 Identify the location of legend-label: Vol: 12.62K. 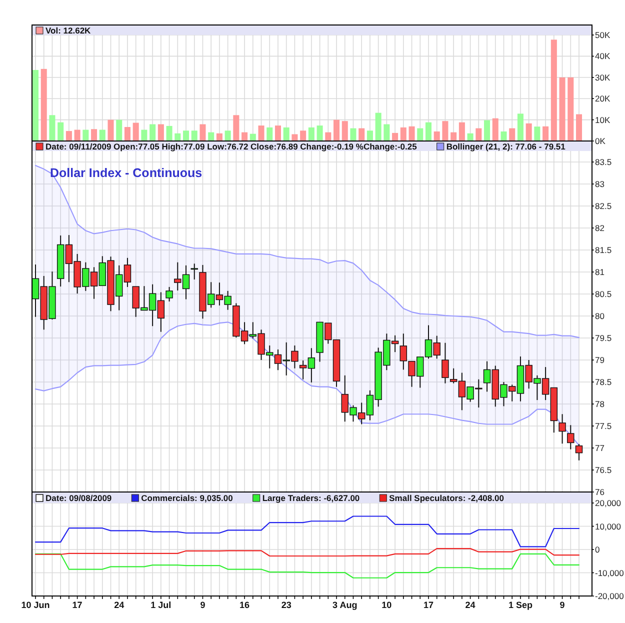
(69, 31).